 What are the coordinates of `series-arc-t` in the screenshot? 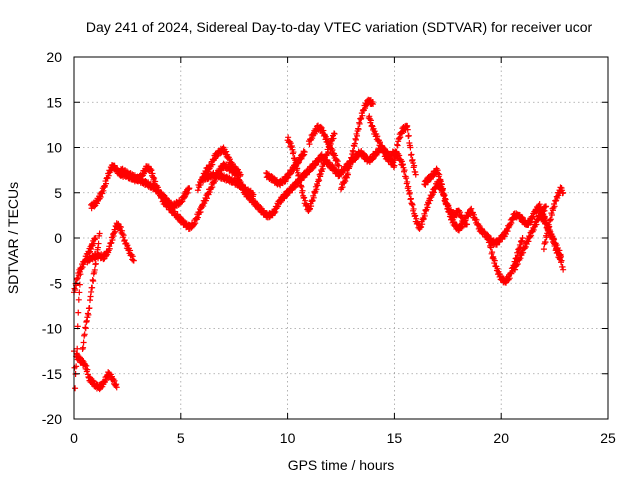 It's located at (551, 242).